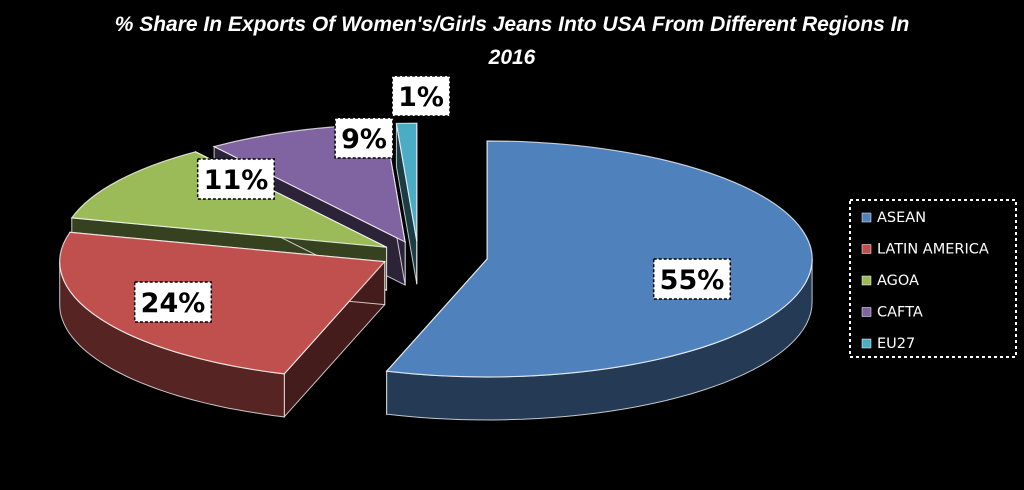 This screenshot has height=490, width=1024. What do you see at coordinates (900, 313) in the screenshot?
I see `legend-label: CAFTA` at bounding box center [900, 313].